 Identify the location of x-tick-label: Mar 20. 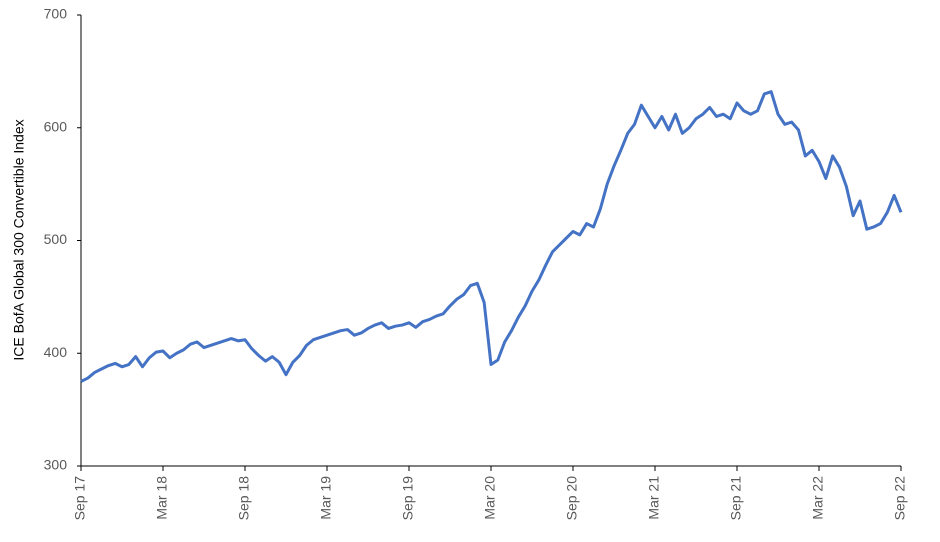
(490, 498).